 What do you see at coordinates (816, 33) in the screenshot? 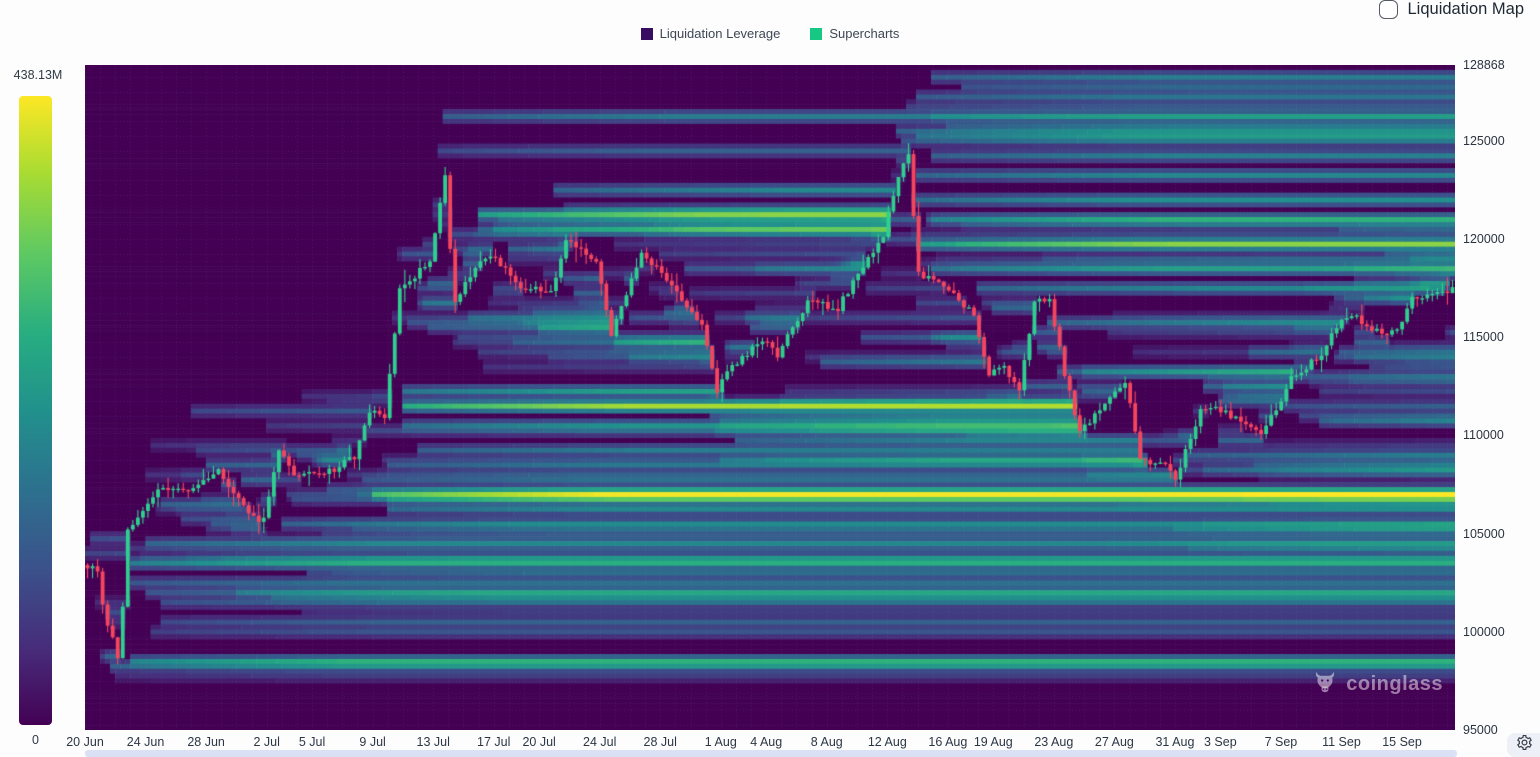
I see `legend-swatch-green` at bounding box center [816, 33].